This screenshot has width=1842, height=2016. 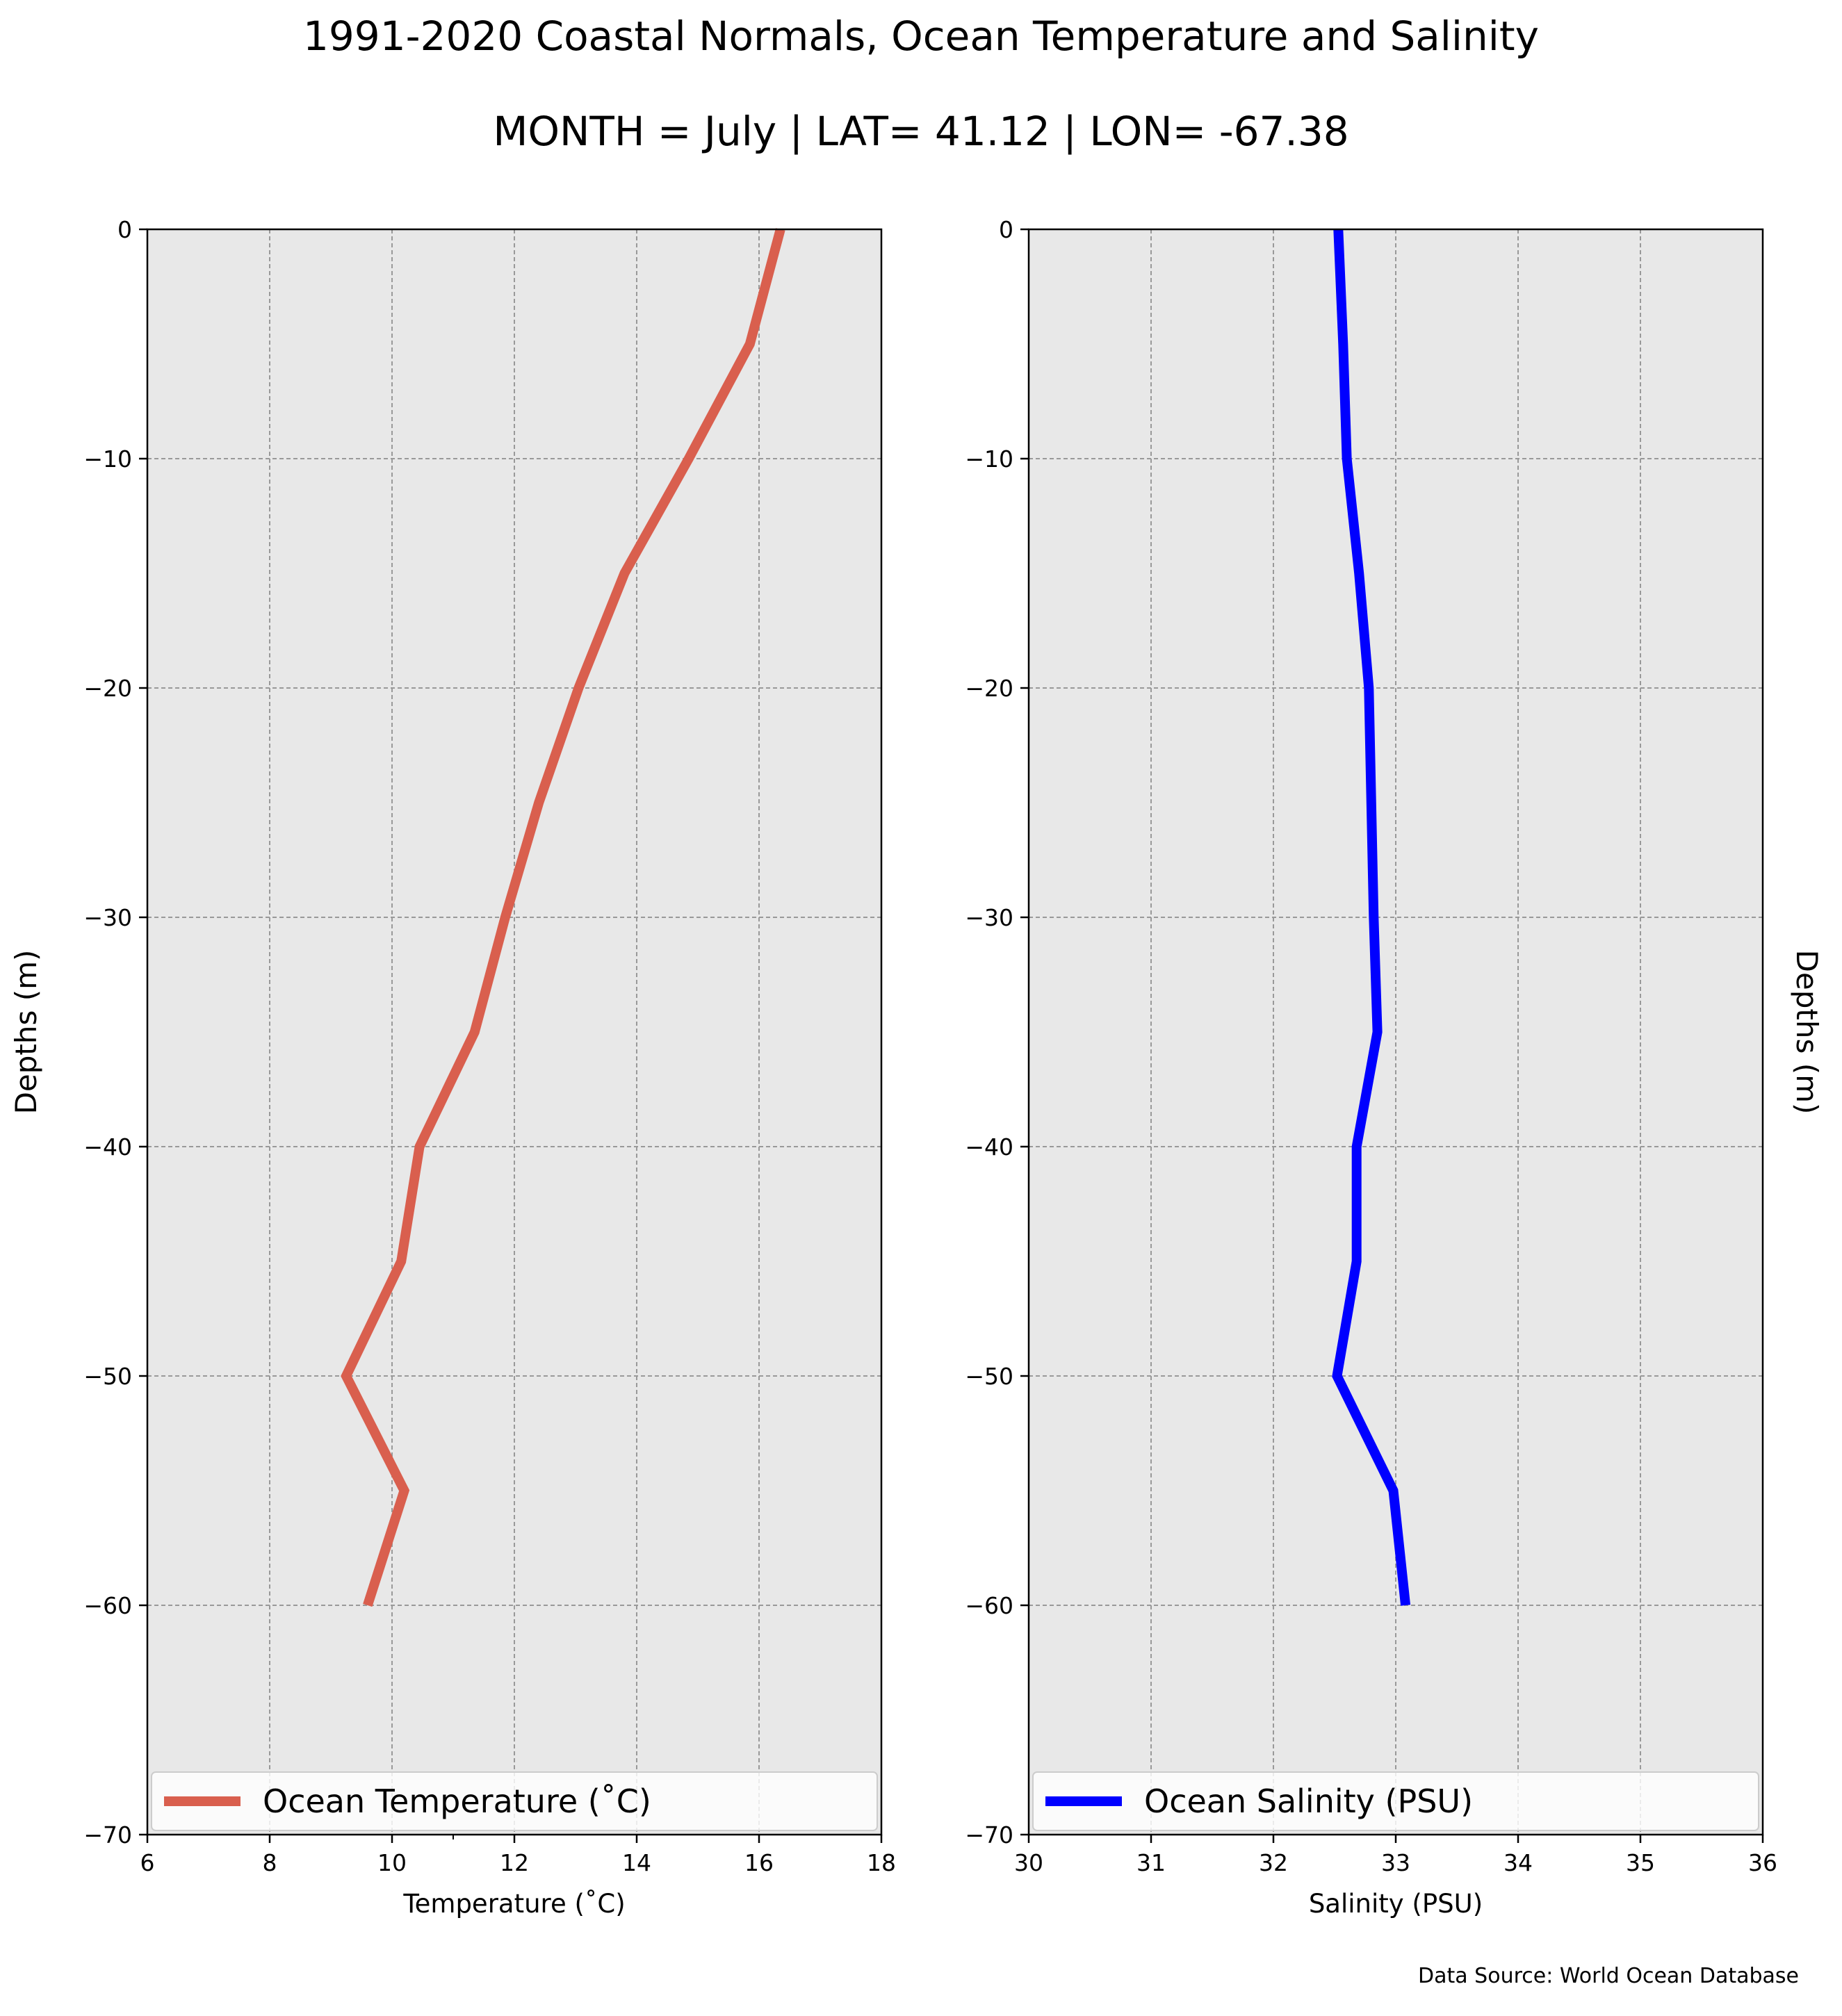 What do you see at coordinates (989, 1147) in the screenshot?
I see `salinity-y-tick-label: −40` at bounding box center [989, 1147].